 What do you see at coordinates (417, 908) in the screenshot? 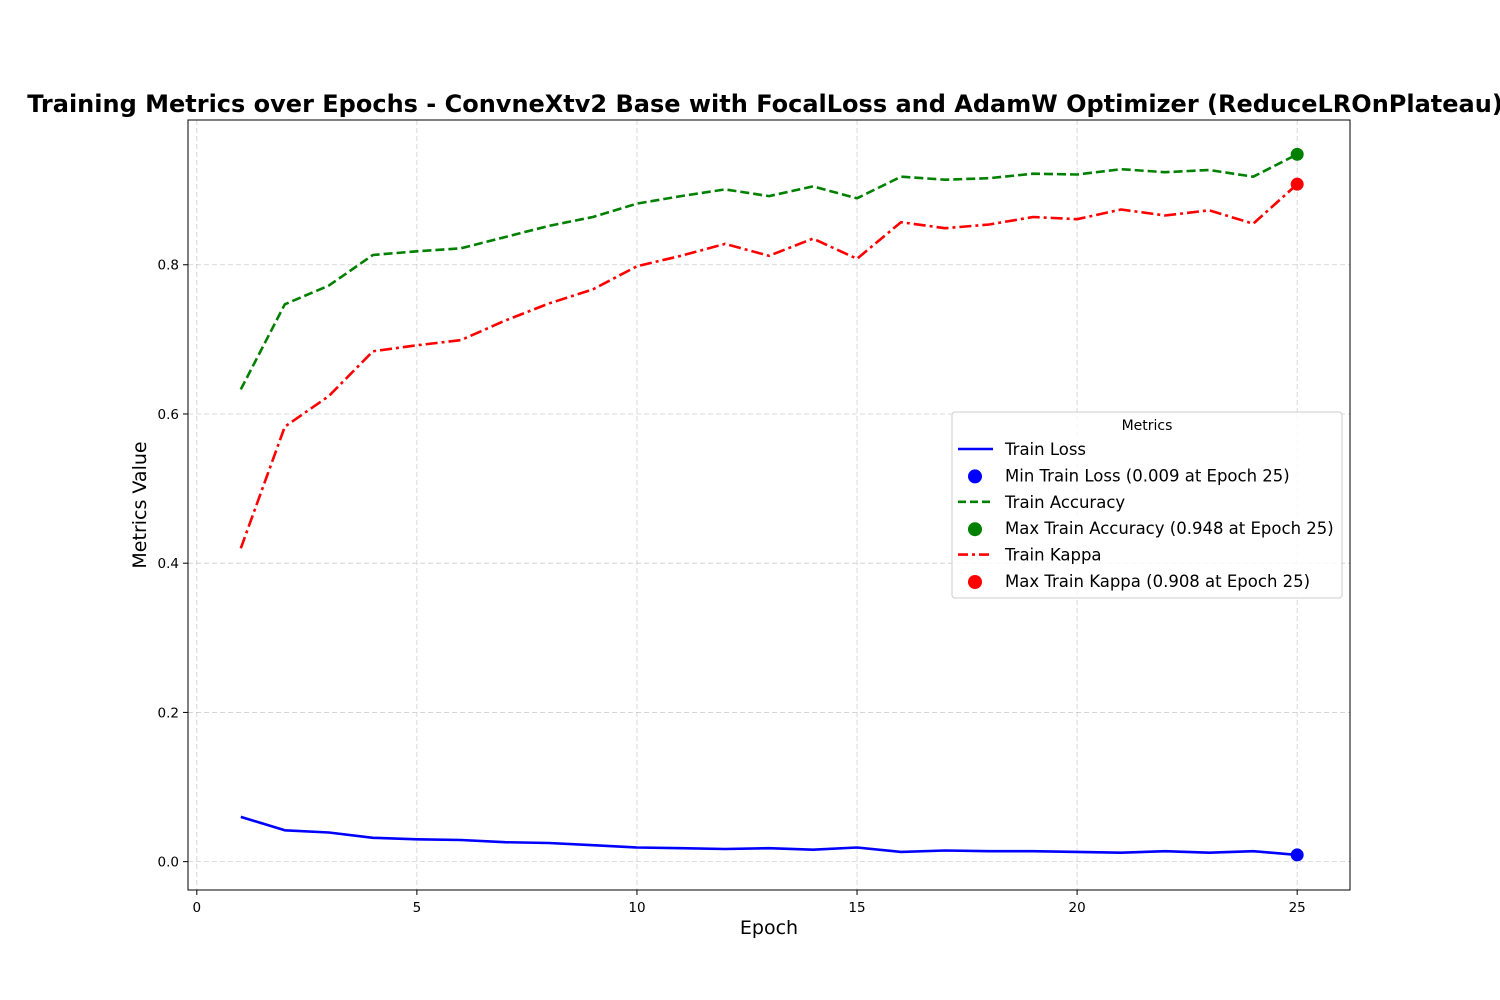
I see `x-tick-label: 5` at bounding box center [417, 908].